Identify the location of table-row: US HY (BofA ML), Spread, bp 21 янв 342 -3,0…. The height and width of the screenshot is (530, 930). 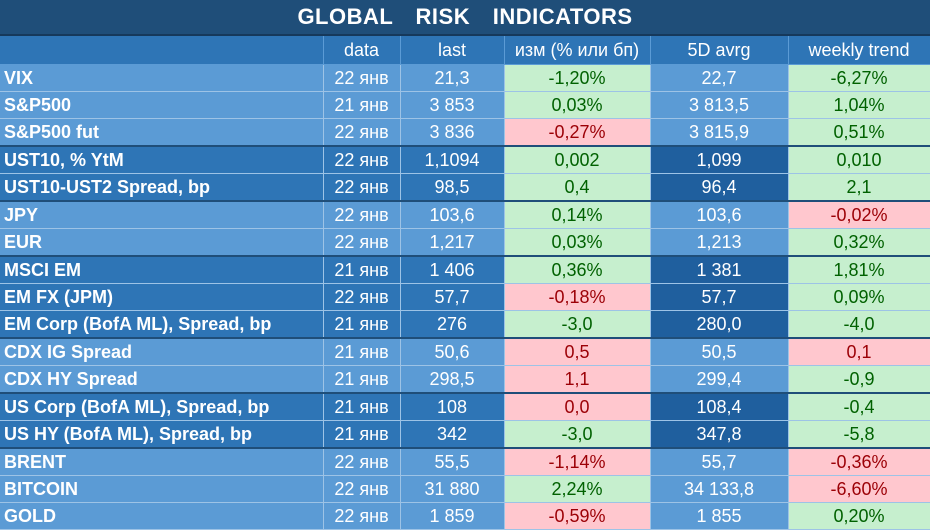
(465, 434).